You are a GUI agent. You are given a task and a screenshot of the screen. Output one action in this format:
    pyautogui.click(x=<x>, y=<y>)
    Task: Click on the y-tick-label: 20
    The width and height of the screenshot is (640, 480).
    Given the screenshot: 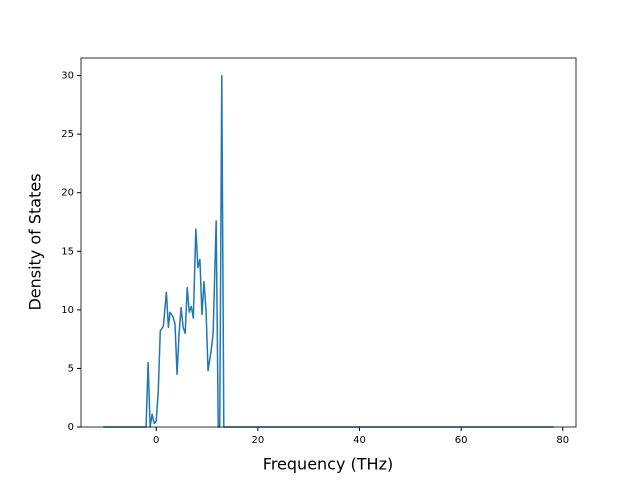 What is the action you would take?
    pyautogui.click(x=67, y=193)
    